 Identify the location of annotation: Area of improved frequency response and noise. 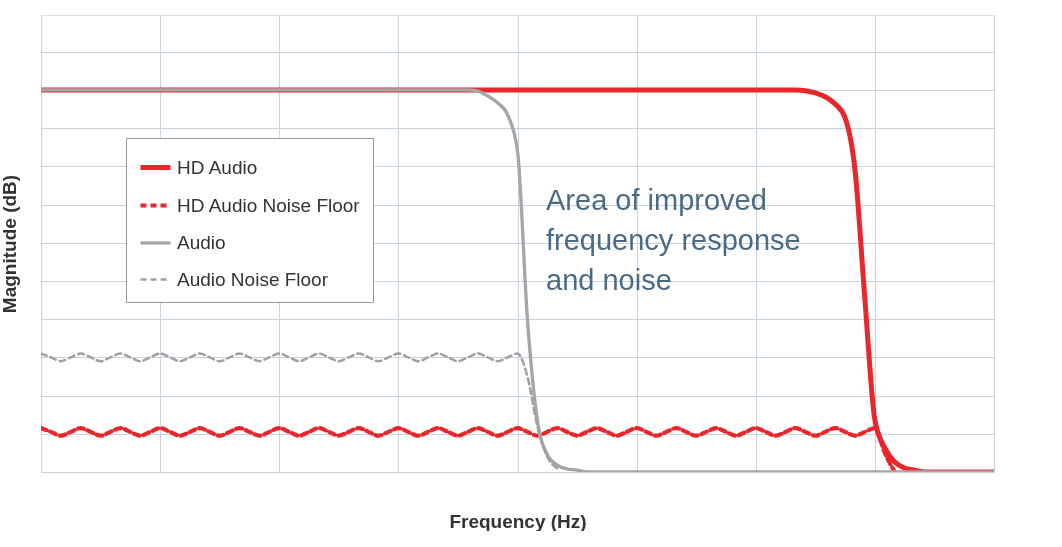
(673, 240).